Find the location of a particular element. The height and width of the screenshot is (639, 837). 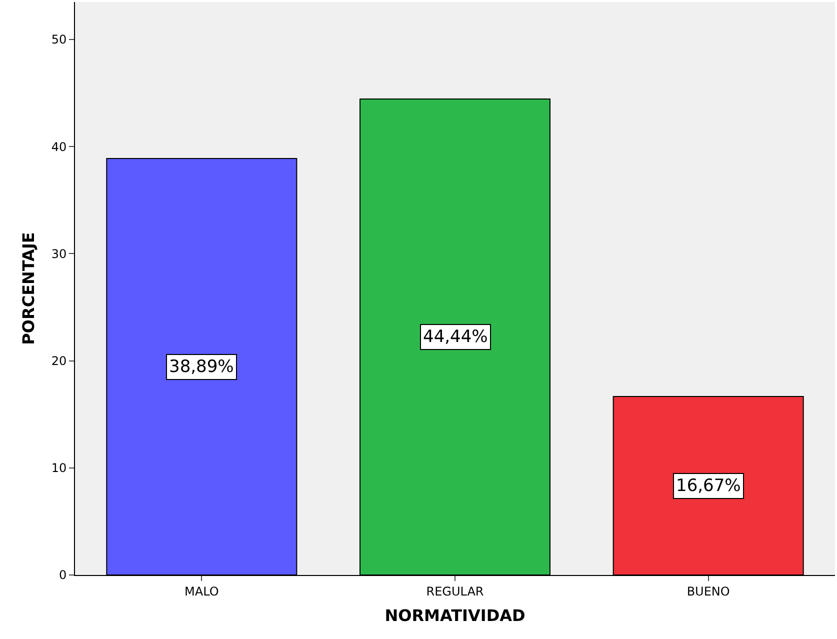

y-tick-label: 10 is located at coordinates (59, 468).